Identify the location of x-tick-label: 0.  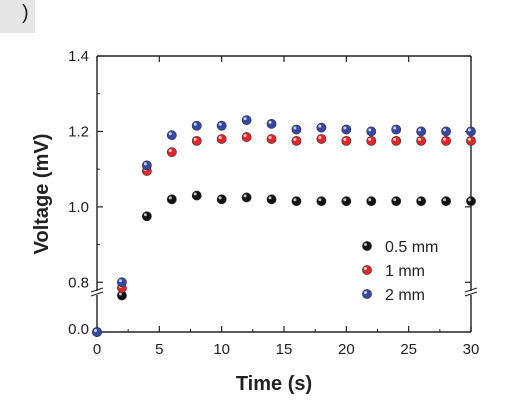
(97, 349).